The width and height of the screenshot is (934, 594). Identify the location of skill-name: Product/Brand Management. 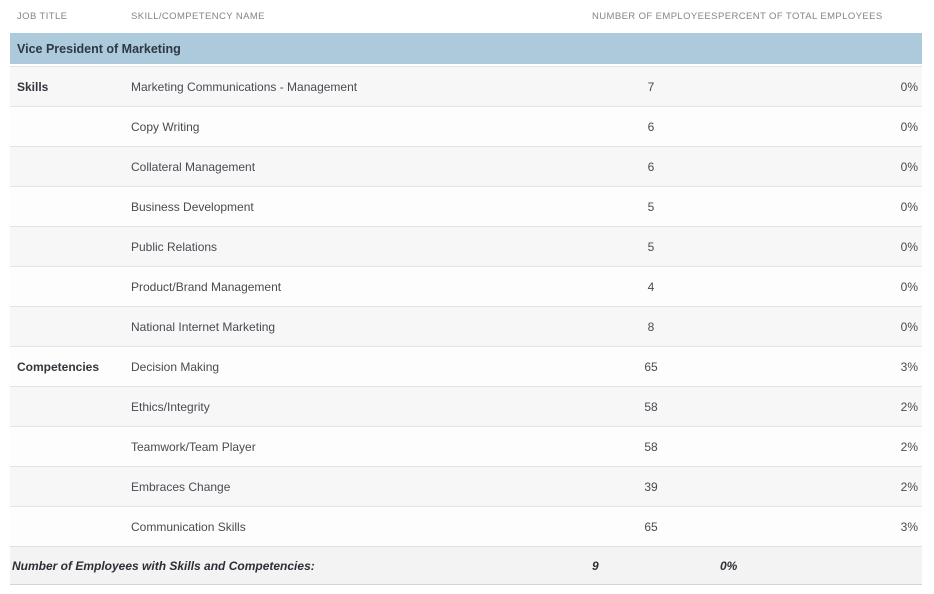
(206, 286).